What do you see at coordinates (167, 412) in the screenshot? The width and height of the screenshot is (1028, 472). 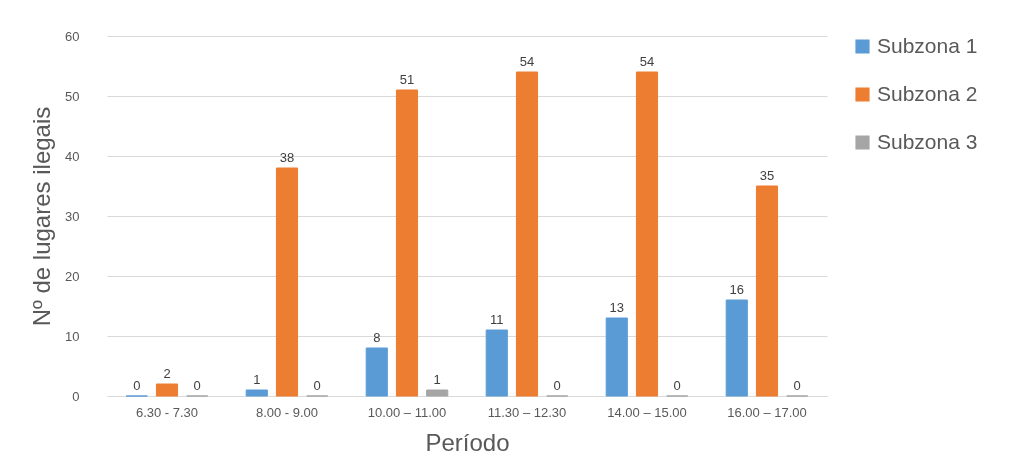 I see `x-tick-label: 6.30 - 7.30` at bounding box center [167, 412].